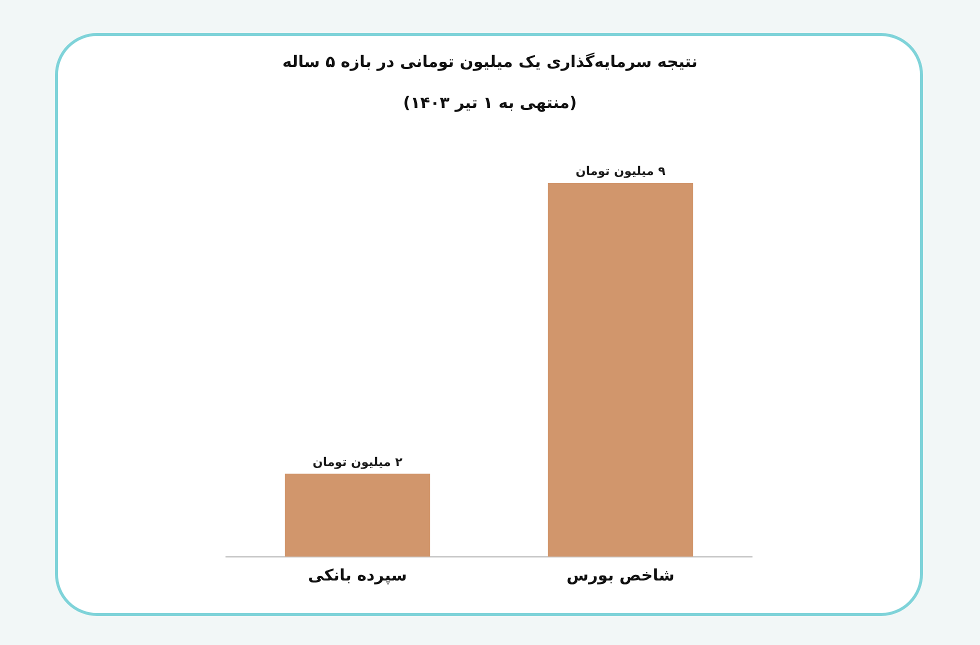 Image resolution: width=980 pixels, height=645 pixels. What do you see at coordinates (490, 62) in the screenshot?
I see `chart-title: نتیجه سرمایه‌گذاری یک میلیون تومانی در بازه ۵ ساله` at bounding box center [490, 62].